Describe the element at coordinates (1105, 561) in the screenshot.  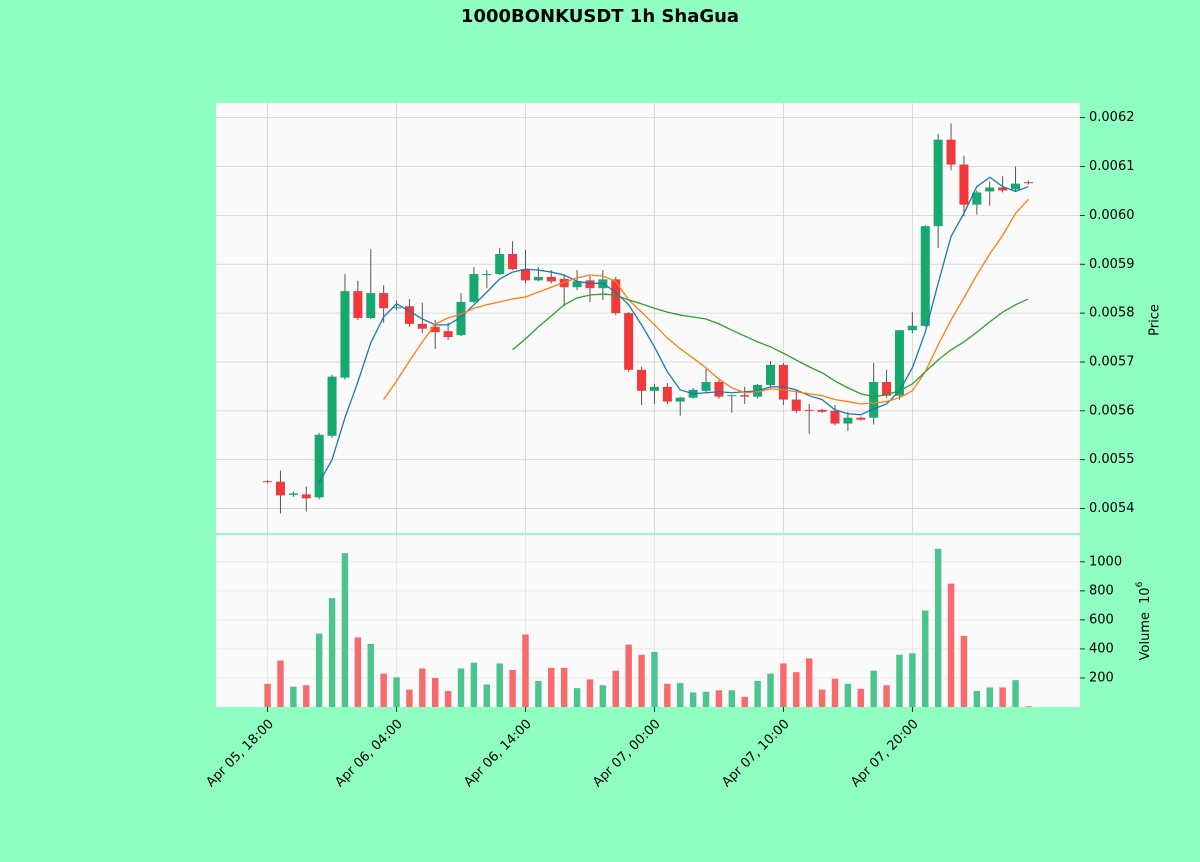
I see `volume-y-tick-label: 1000` at that location.